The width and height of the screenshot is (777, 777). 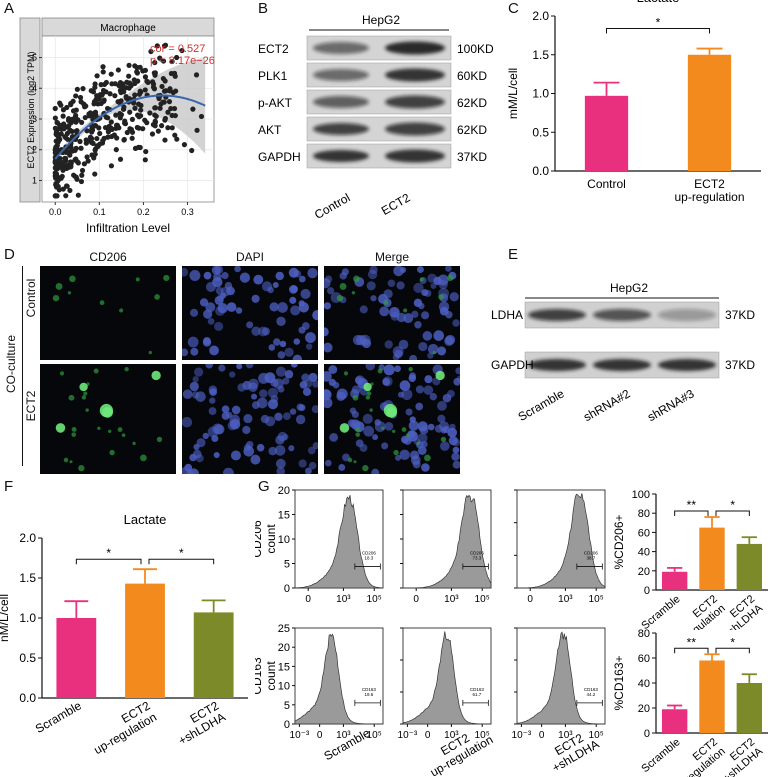 I want to click on y-tick-label: 15, so click(x=284, y=516).